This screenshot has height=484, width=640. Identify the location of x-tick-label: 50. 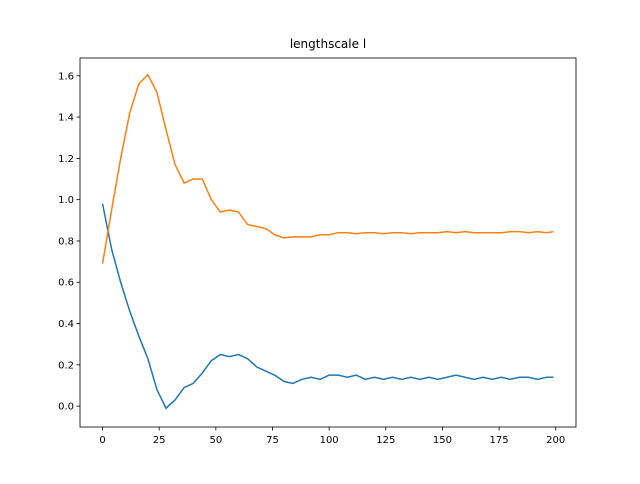
(215, 440).